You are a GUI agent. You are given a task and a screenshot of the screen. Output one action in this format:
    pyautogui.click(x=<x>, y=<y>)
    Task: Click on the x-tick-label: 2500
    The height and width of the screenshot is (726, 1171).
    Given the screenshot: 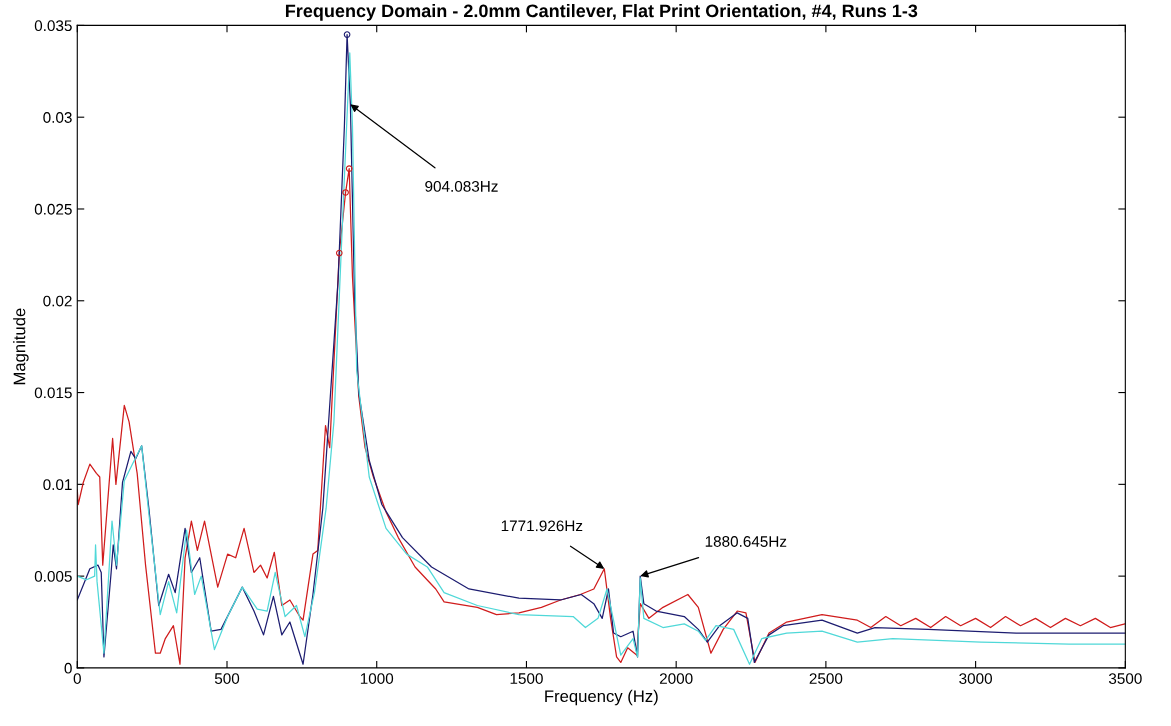 What is the action you would take?
    pyautogui.click(x=826, y=678)
    